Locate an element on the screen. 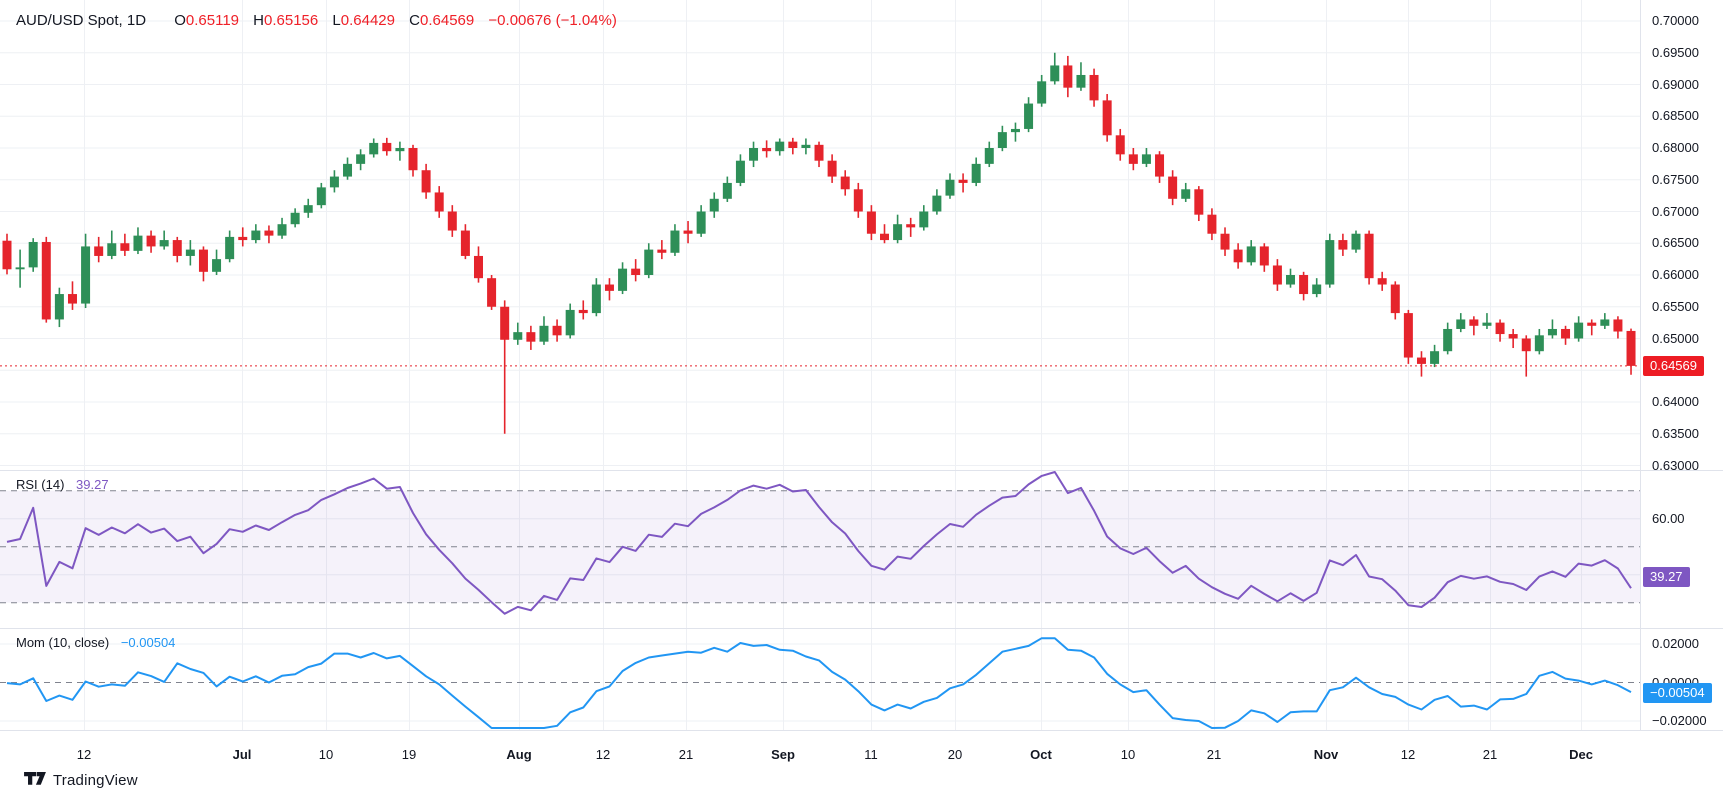 The image size is (1723, 803). close-value: 0.64569 is located at coordinates (447, 20).